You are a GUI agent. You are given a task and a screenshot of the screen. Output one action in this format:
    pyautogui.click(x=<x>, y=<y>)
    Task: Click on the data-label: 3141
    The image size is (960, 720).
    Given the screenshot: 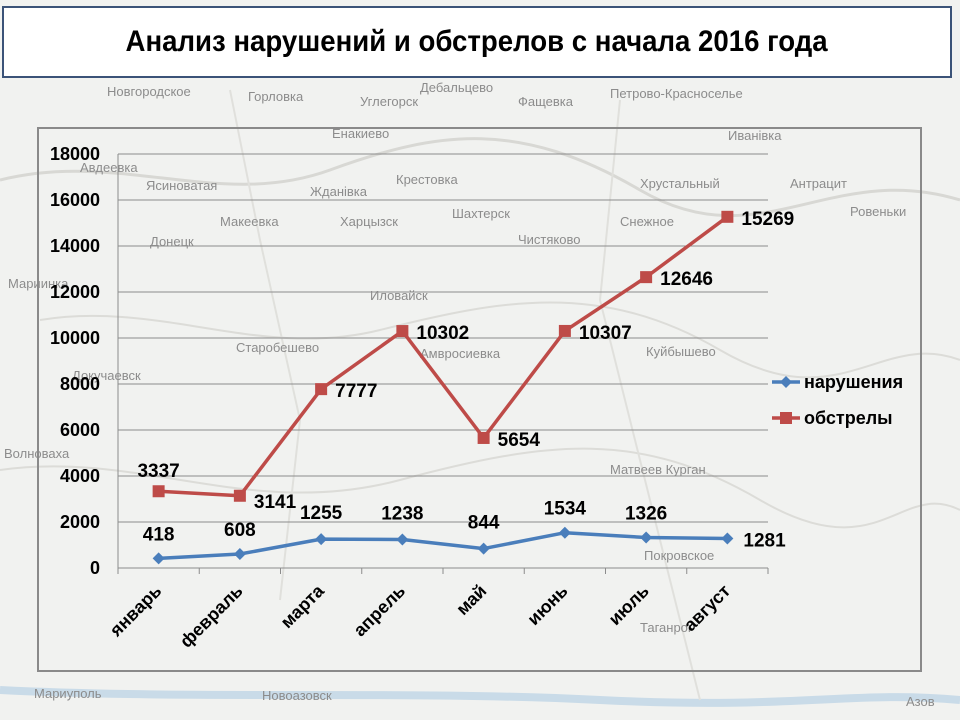 What is the action you would take?
    pyautogui.click(x=275, y=502)
    